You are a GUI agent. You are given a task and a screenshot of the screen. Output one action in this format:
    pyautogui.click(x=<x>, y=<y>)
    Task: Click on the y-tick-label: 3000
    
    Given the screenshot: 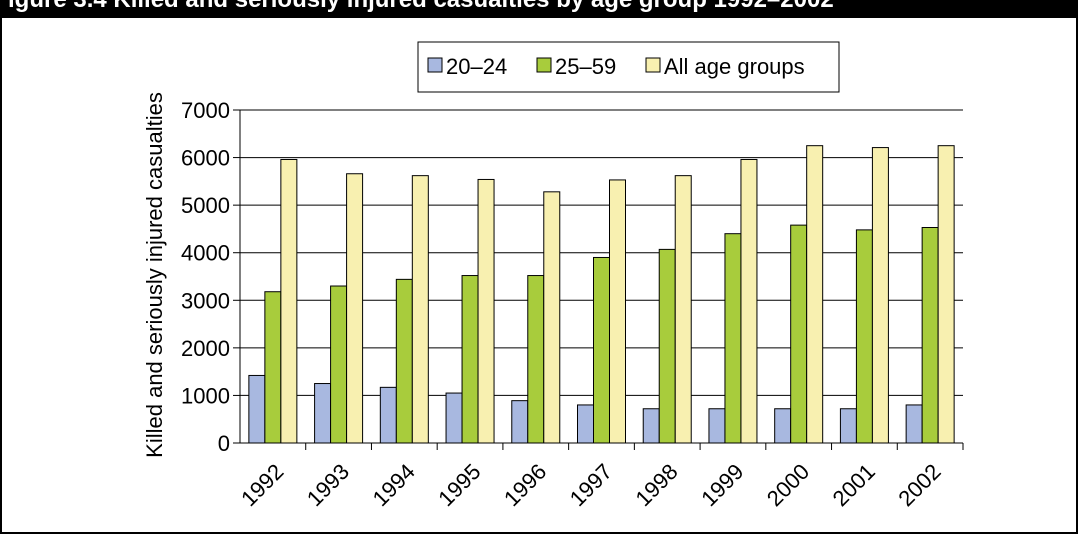 What is the action you would take?
    pyautogui.click(x=205, y=300)
    